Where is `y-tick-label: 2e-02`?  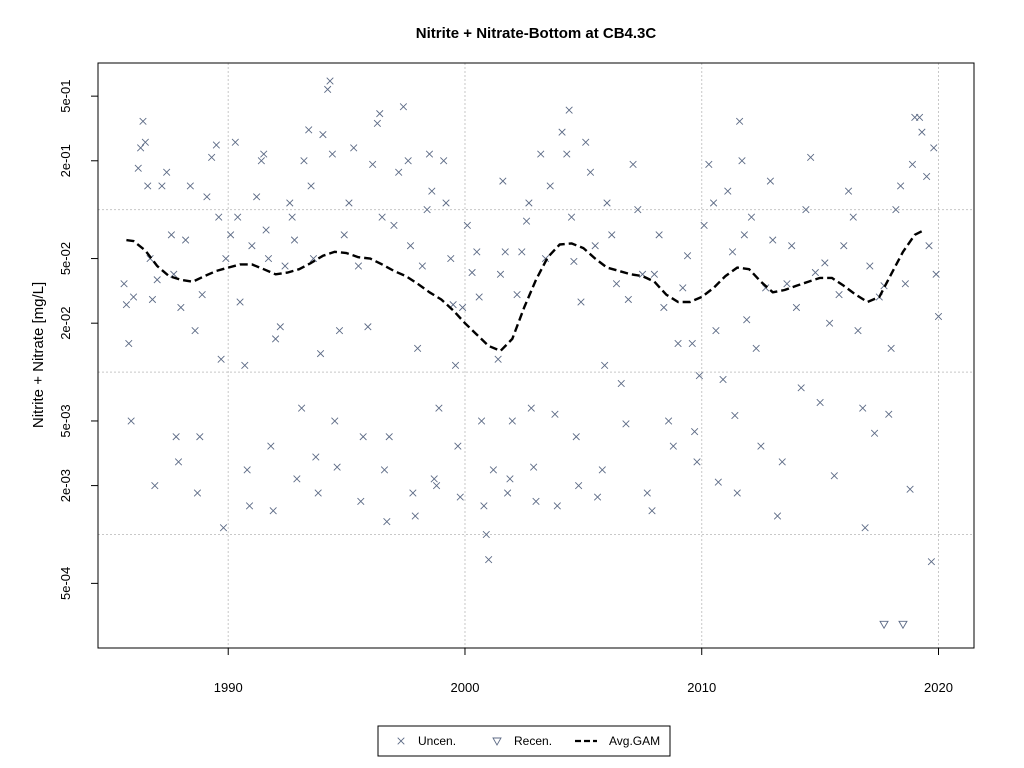
y-tick-label: 2e-02 is located at coordinates (65, 323).